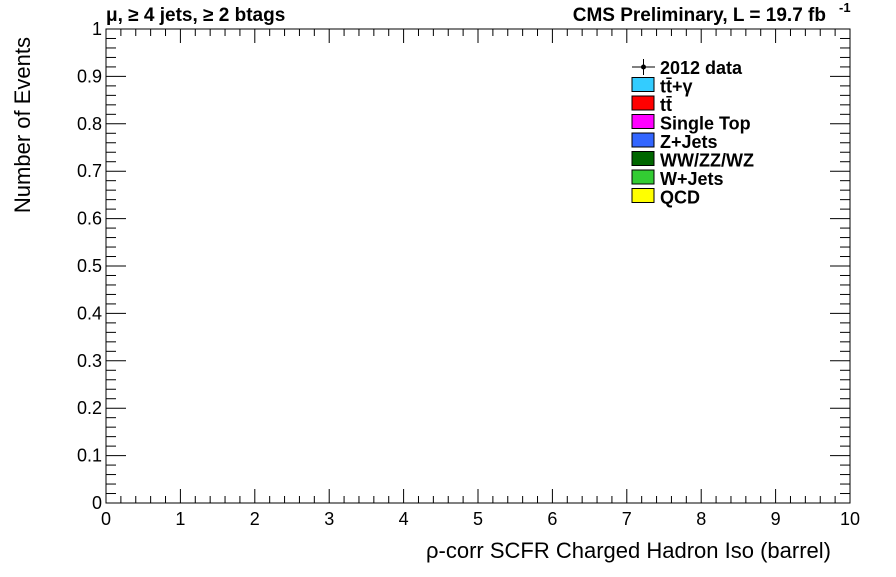 Image resolution: width=896 pixels, height=577 pixels. What do you see at coordinates (22, 125) in the screenshot?
I see `y-axis-label: Number of Events` at bounding box center [22, 125].